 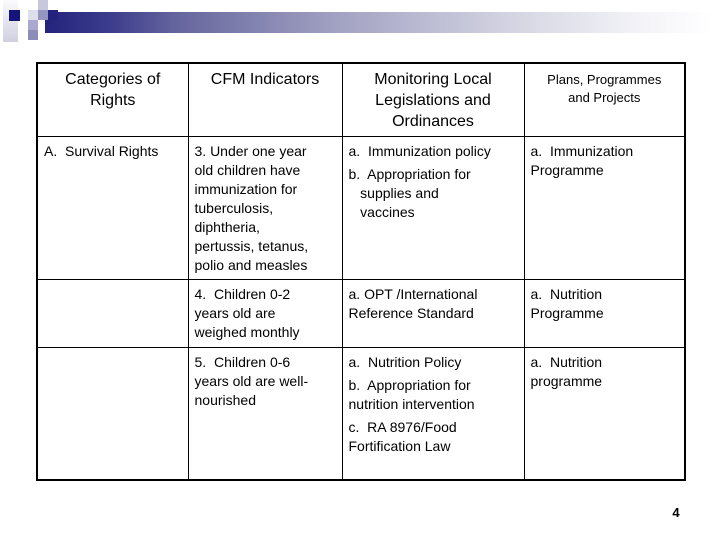 I want to click on cell-programmes: a. Immunization Programme, so click(x=604, y=208).